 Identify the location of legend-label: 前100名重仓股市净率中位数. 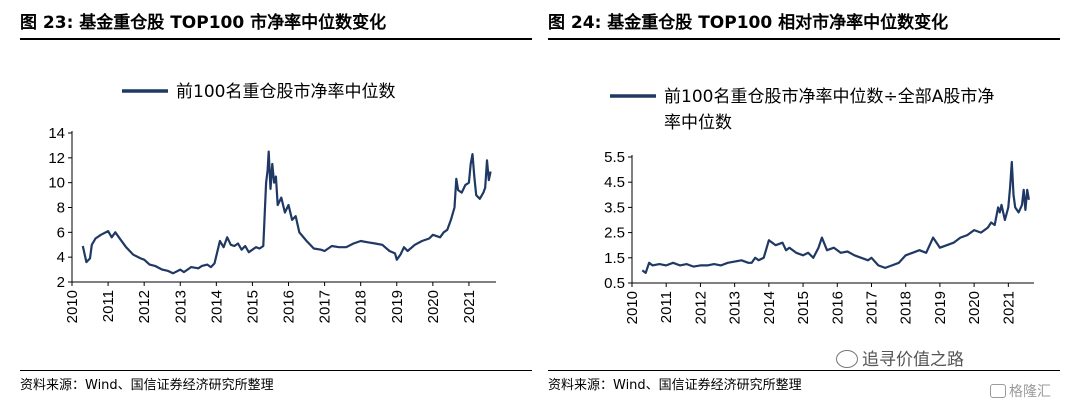
(285, 92).